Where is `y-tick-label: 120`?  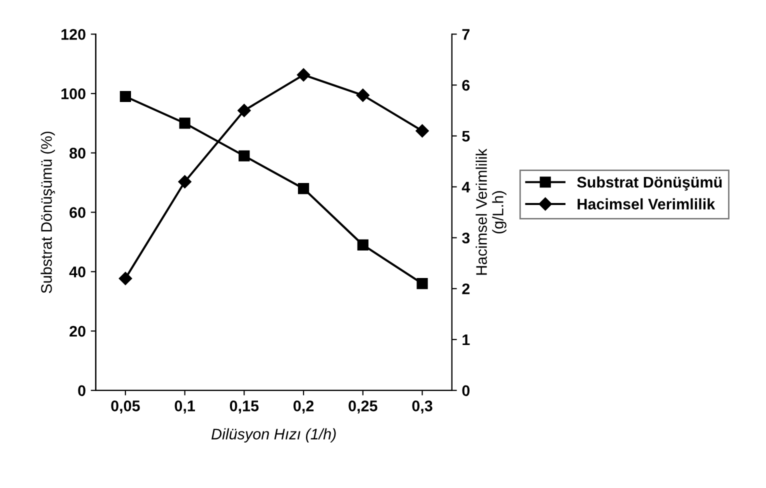 y-tick-label: 120 is located at coordinates (74, 34).